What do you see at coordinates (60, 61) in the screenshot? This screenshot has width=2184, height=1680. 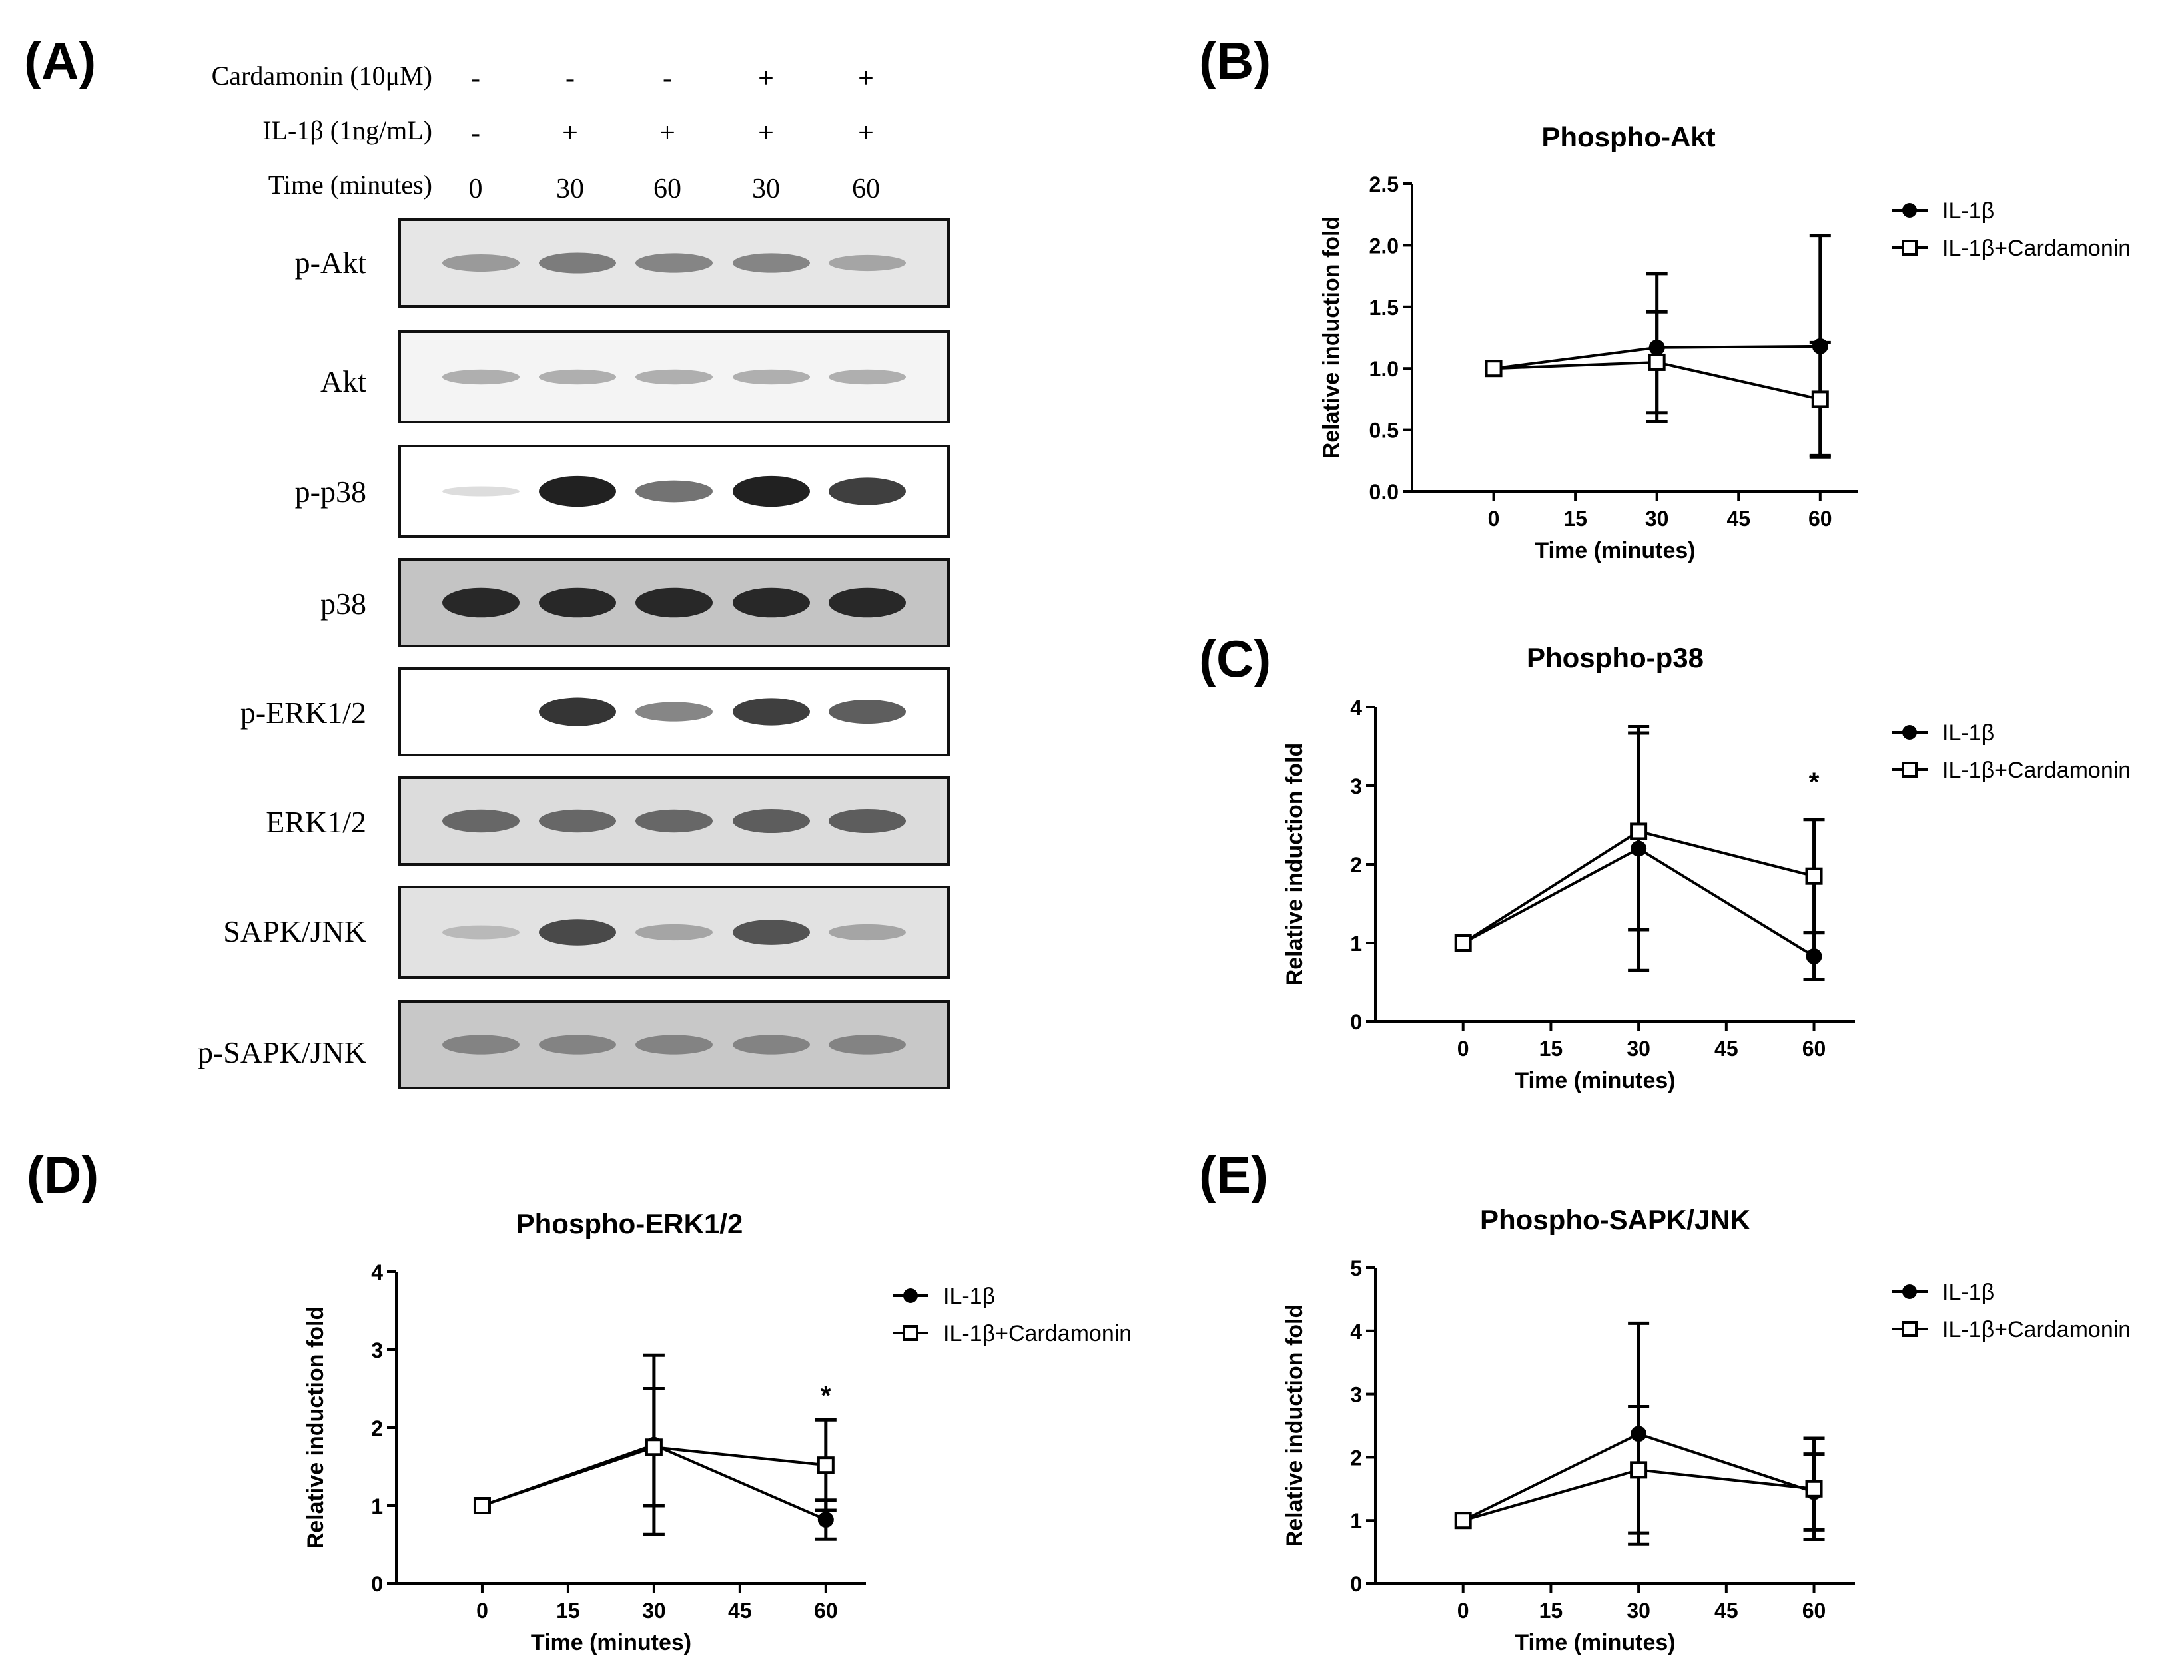 I see `panel-label-a: (A)` at bounding box center [60, 61].